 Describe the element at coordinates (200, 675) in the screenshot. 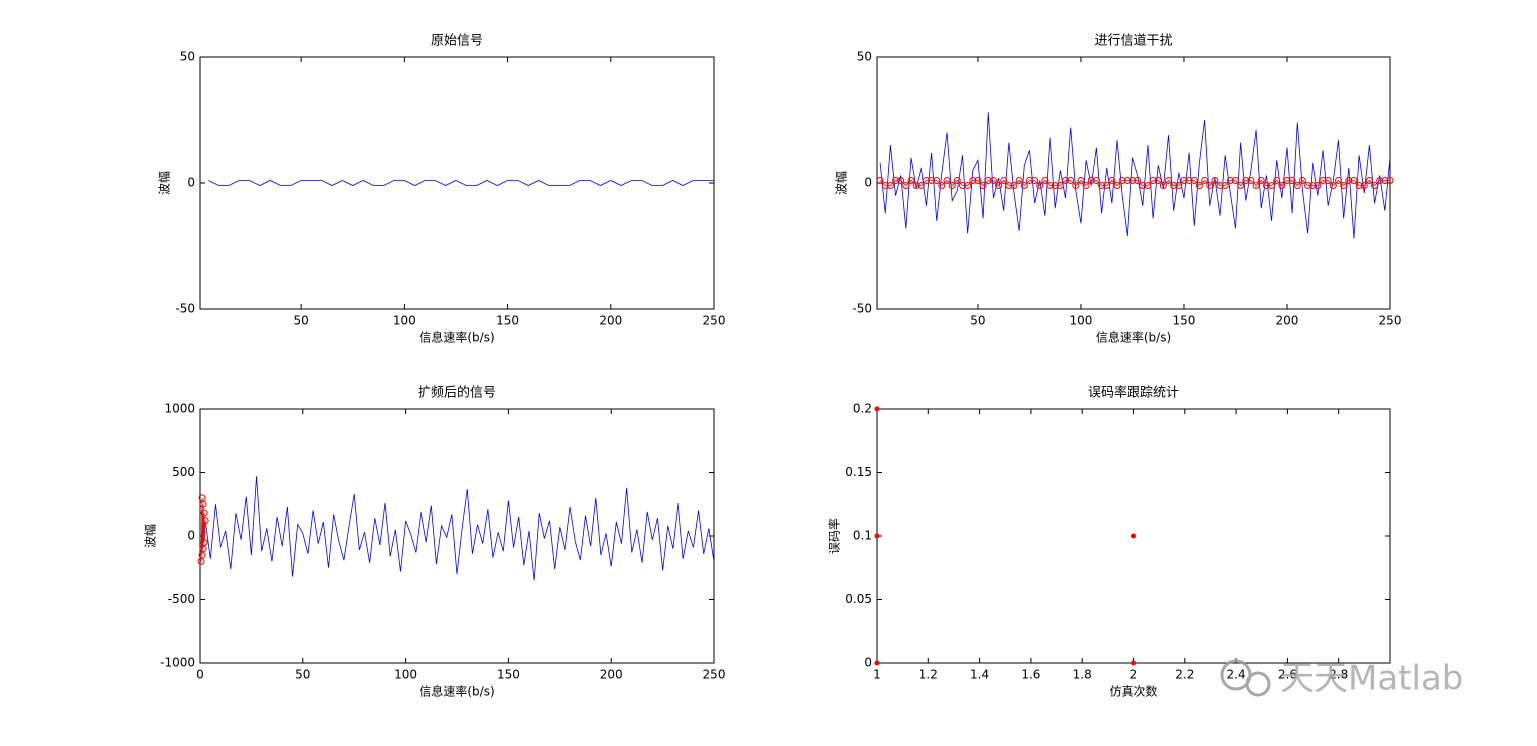

I see `x-tick-label: 0` at that location.